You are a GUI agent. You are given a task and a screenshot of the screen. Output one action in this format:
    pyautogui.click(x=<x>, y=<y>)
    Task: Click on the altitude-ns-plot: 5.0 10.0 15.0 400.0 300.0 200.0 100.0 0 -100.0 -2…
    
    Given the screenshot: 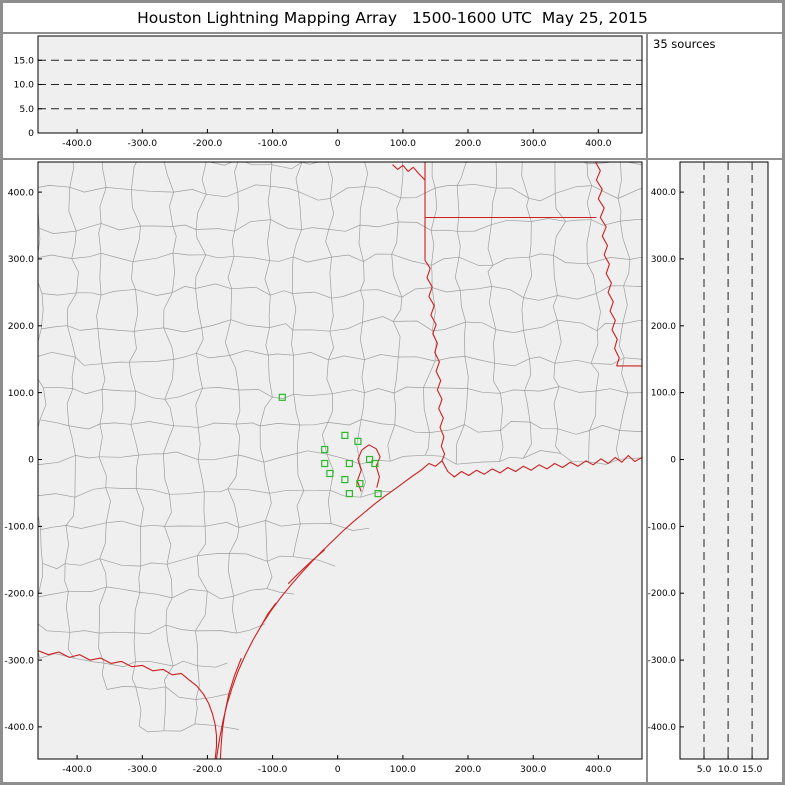 What is the action you would take?
    pyautogui.click(x=715, y=471)
    